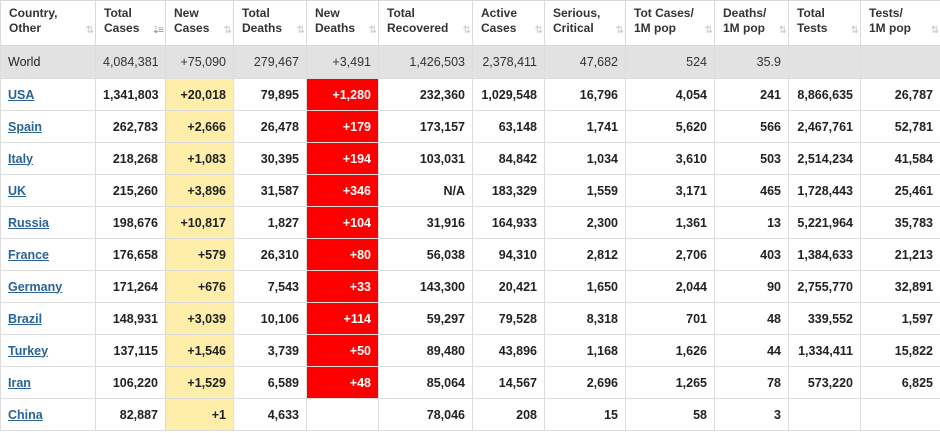  What do you see at coordinates (48, 318) in the screenshot?
I see `country-cell: Brazil` at bounding box center [48, 318].